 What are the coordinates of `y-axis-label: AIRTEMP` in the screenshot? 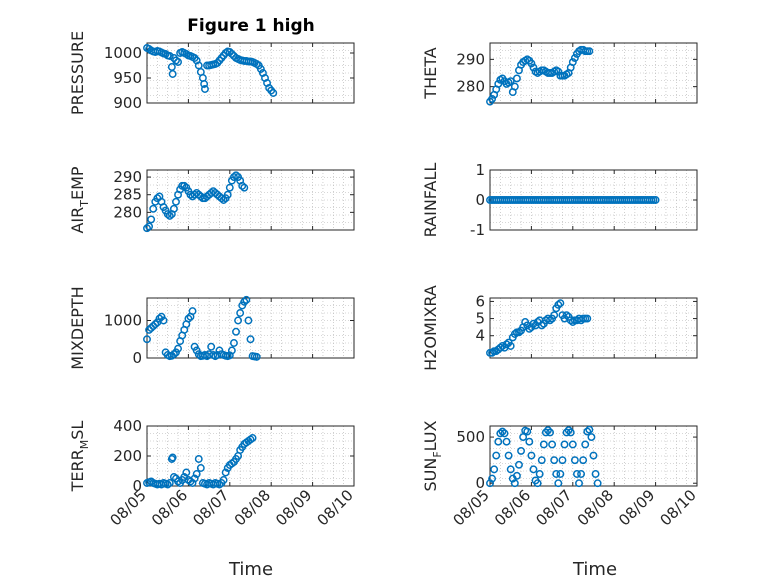 It's located at (79, 199).